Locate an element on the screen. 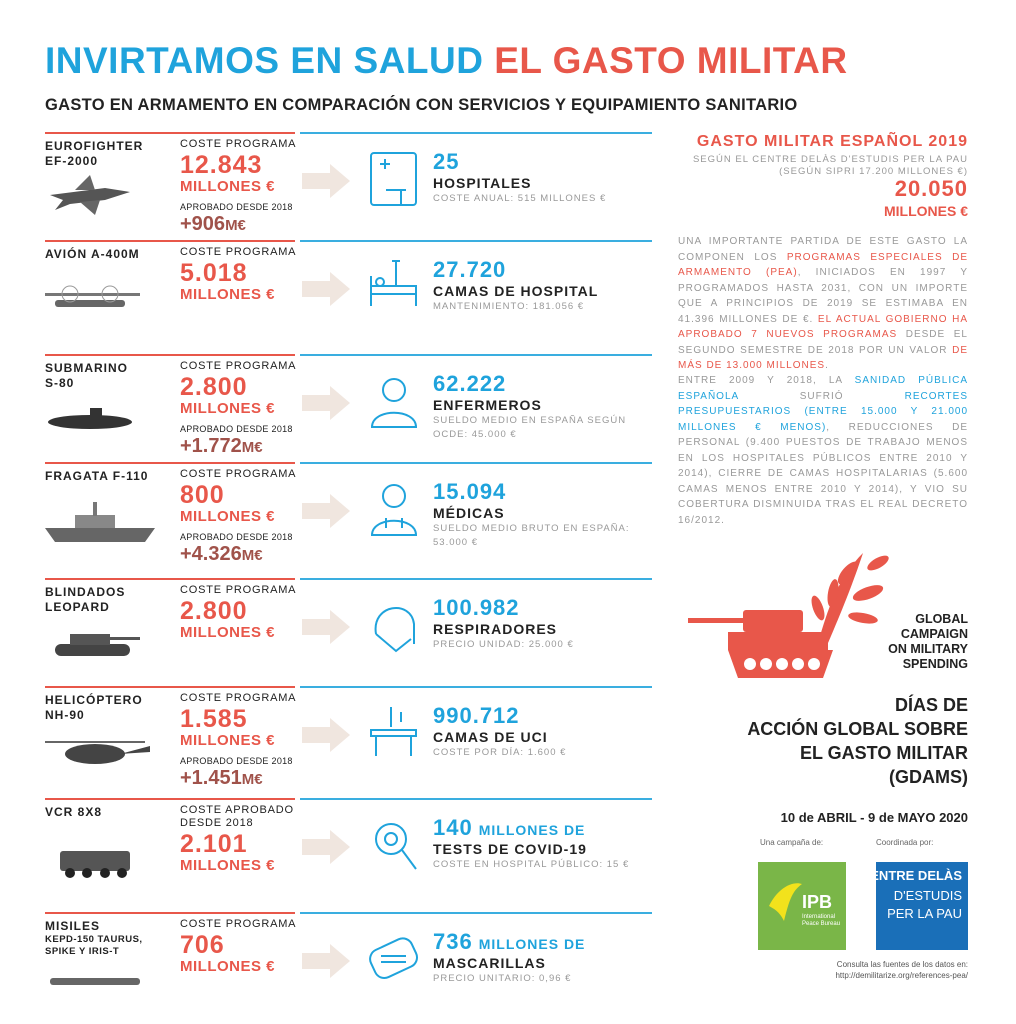 The height and width of the screenshot is (1024, 1016). approved-value: +1.451 is located at coordinates (211, 778).